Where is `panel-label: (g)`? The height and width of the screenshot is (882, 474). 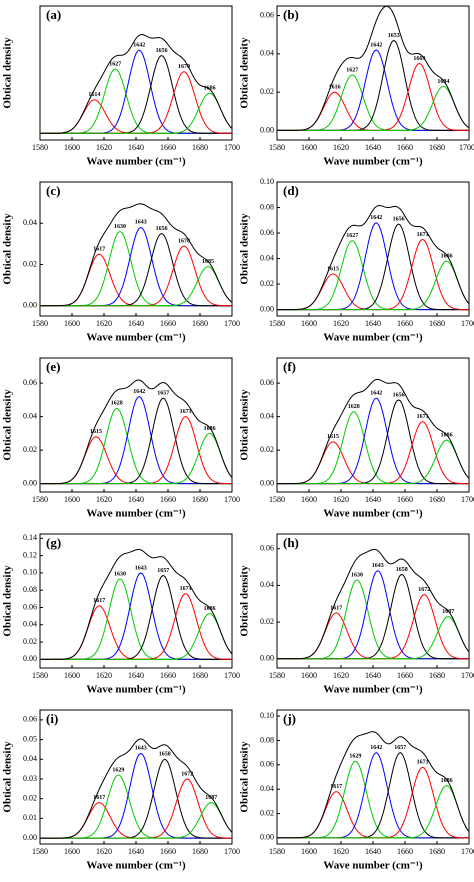
panel-label: (g) is located at coordinates (53, 542).